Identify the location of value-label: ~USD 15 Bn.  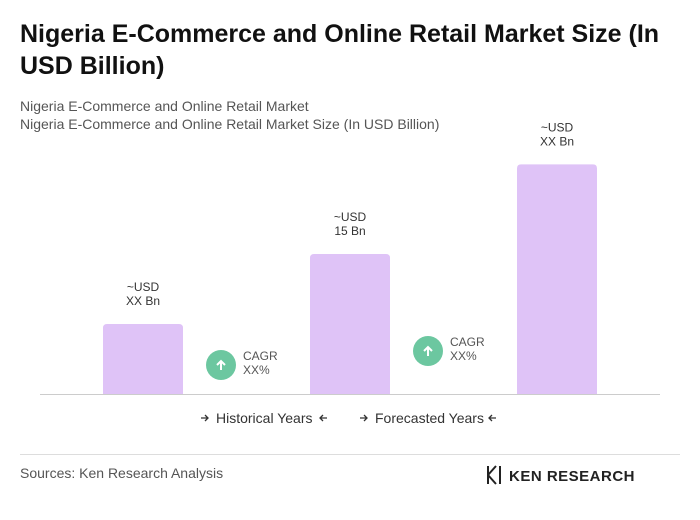
(350, 224).